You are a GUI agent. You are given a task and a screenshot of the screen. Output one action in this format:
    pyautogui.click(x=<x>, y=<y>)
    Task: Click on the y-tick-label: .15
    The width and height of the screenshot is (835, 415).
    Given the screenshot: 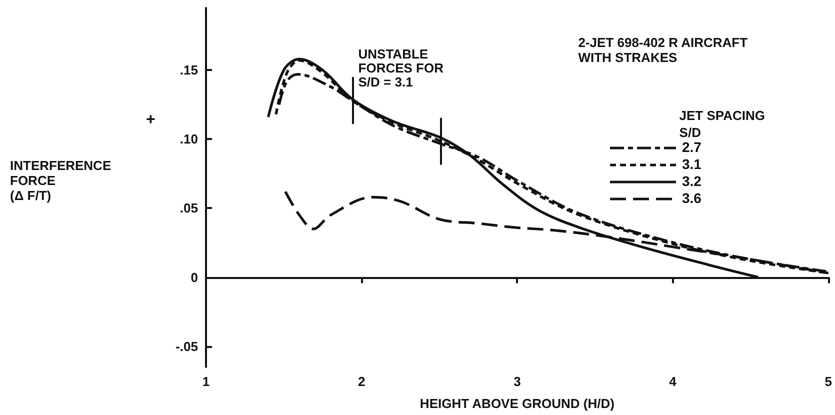 What is the action you would take?
    pyautogui.click(x=189, y=70)
    